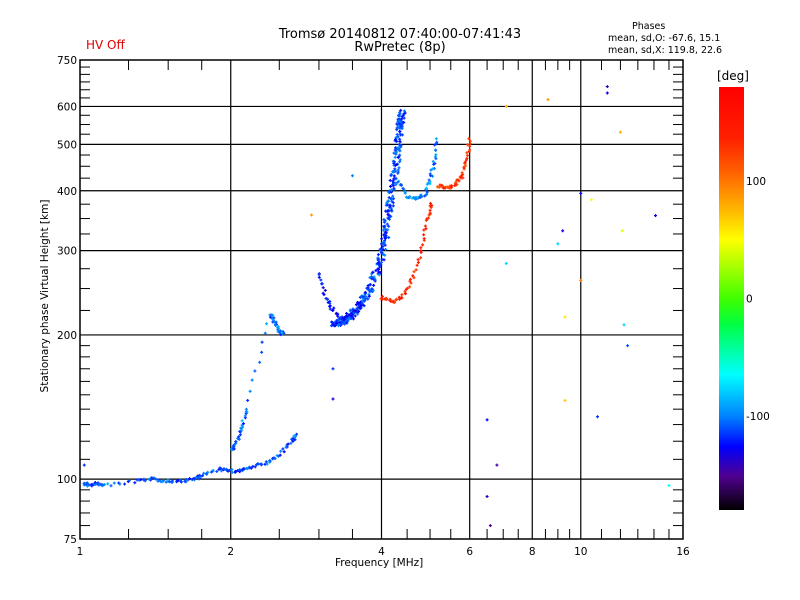 This screenshot has height=600, width=800. What do you see at coordinates (756, 182) in the screenshot?
I see `colorbar-tick-label: 100` at bounding box center [756, 182].